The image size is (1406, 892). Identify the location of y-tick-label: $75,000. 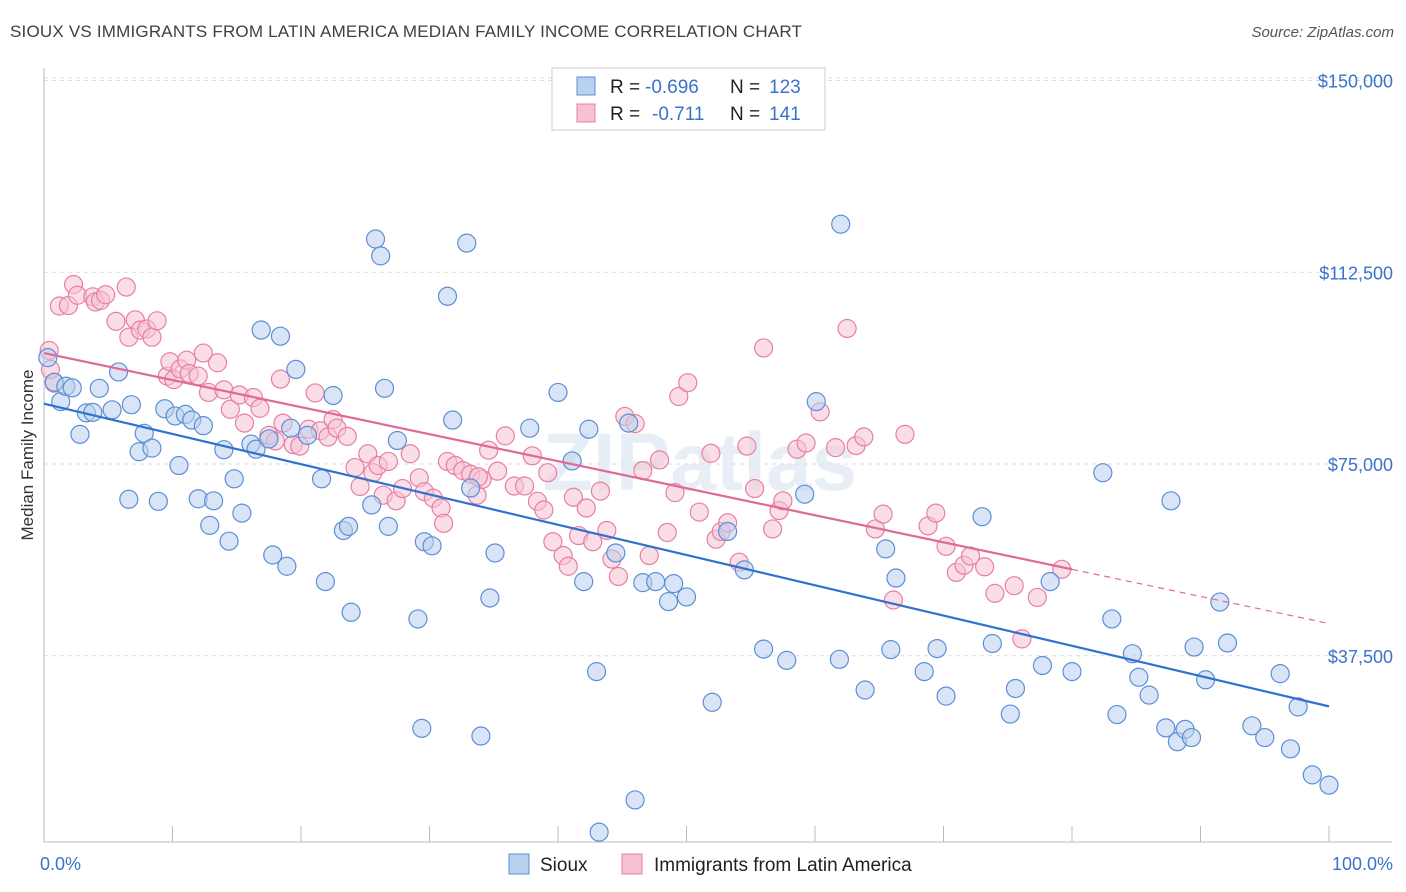
(1360, 465).